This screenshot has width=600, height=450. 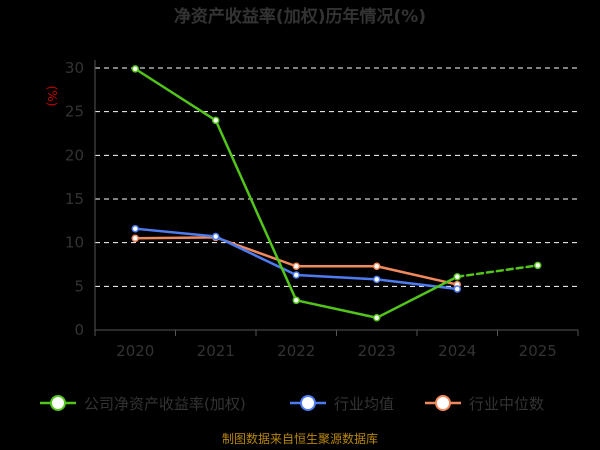 What do you see at coordinates (364, 404) in the screenshot?
I see `legend-label: 行业均值` at bounding box center [364, 404].